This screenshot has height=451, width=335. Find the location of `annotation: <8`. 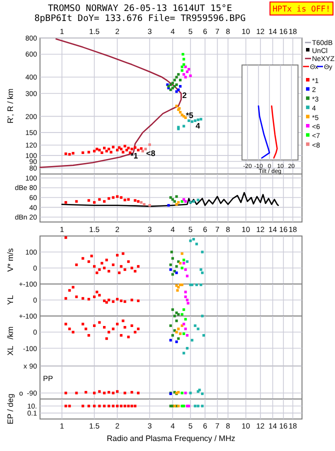

annotation: <8 is located at coordinates (151, 153).